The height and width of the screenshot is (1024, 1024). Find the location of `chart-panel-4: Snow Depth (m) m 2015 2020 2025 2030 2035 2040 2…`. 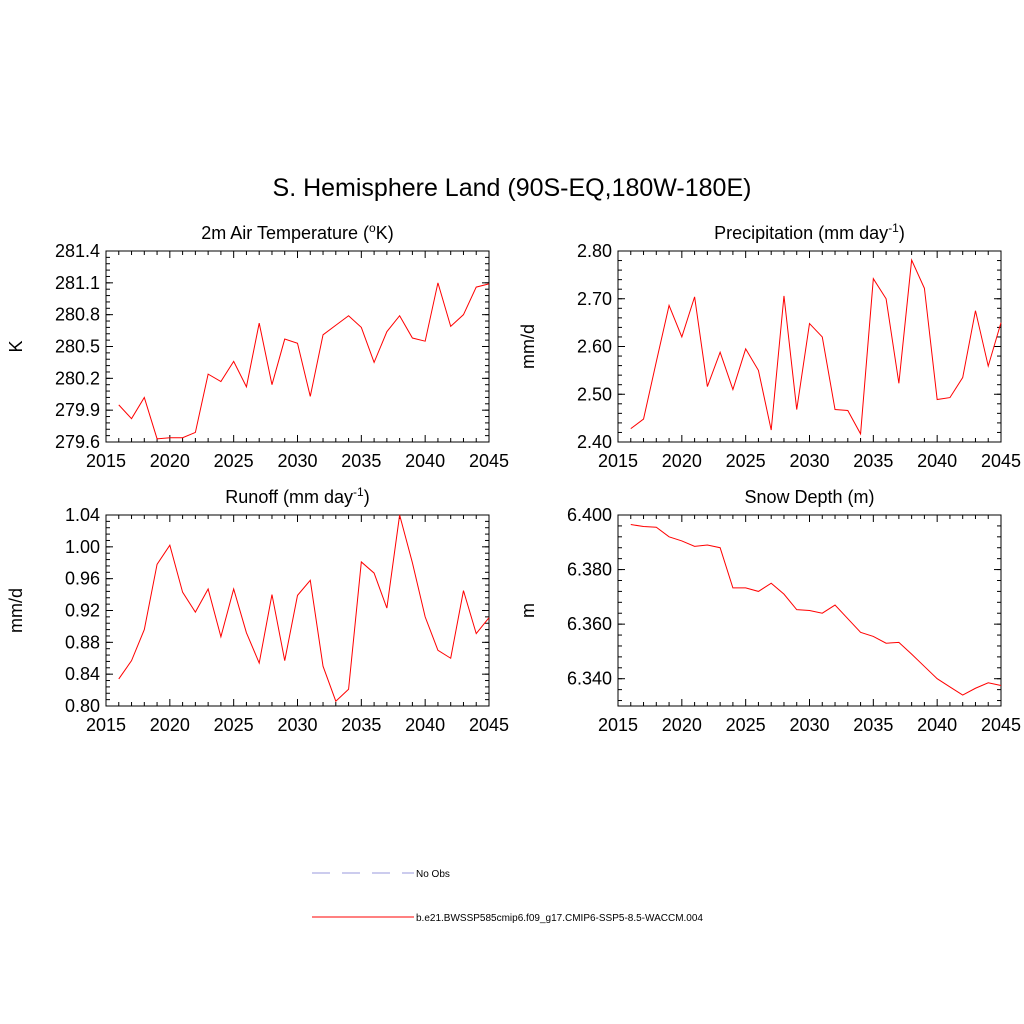

chart-panel-4: Snow Depth (m) m 2015 2020 2025 2030 2035 2040 2… is located at coordinates (769, 611).